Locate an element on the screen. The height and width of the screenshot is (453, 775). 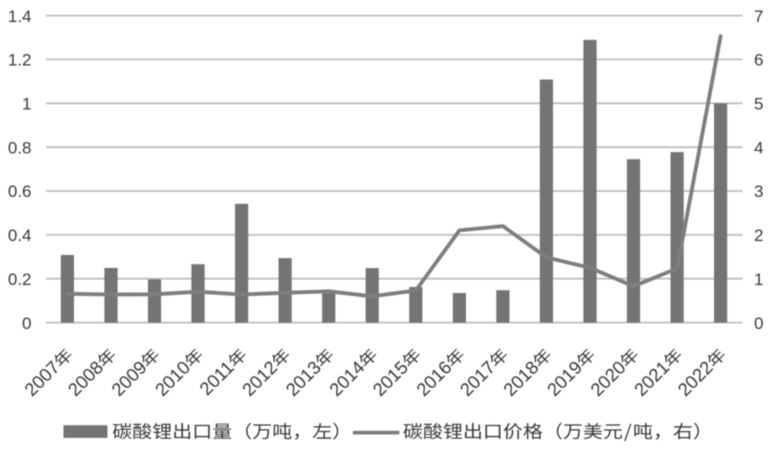
svg-text: 0.8 is located at coordinates (20, 147).